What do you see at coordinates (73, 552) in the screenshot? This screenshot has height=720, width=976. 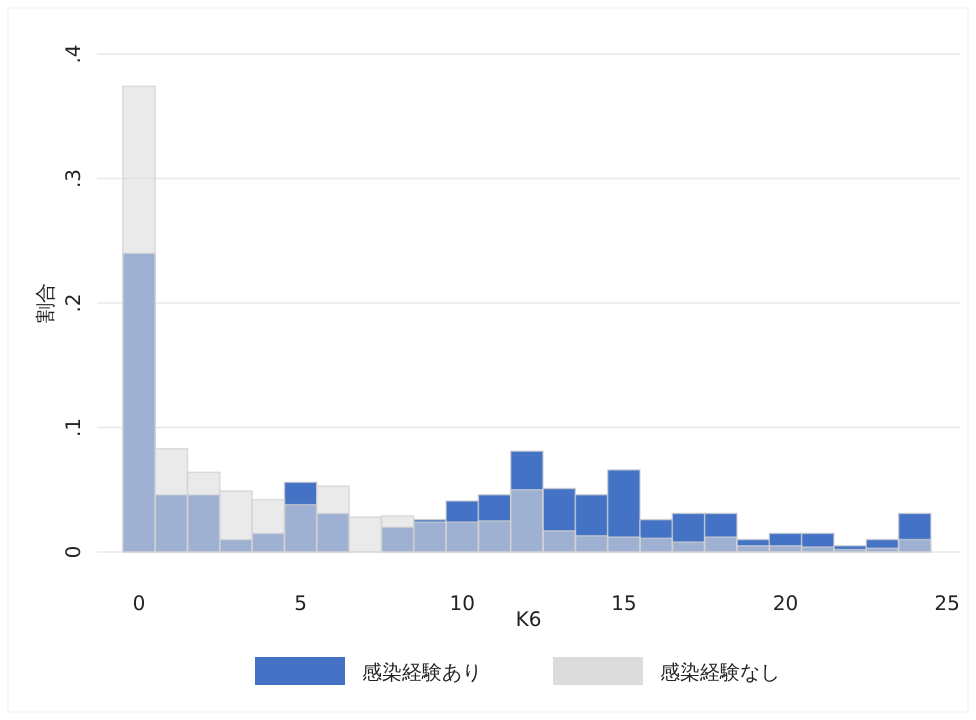 I see `y-tick-label: 0` at bounding box center [73, 552].